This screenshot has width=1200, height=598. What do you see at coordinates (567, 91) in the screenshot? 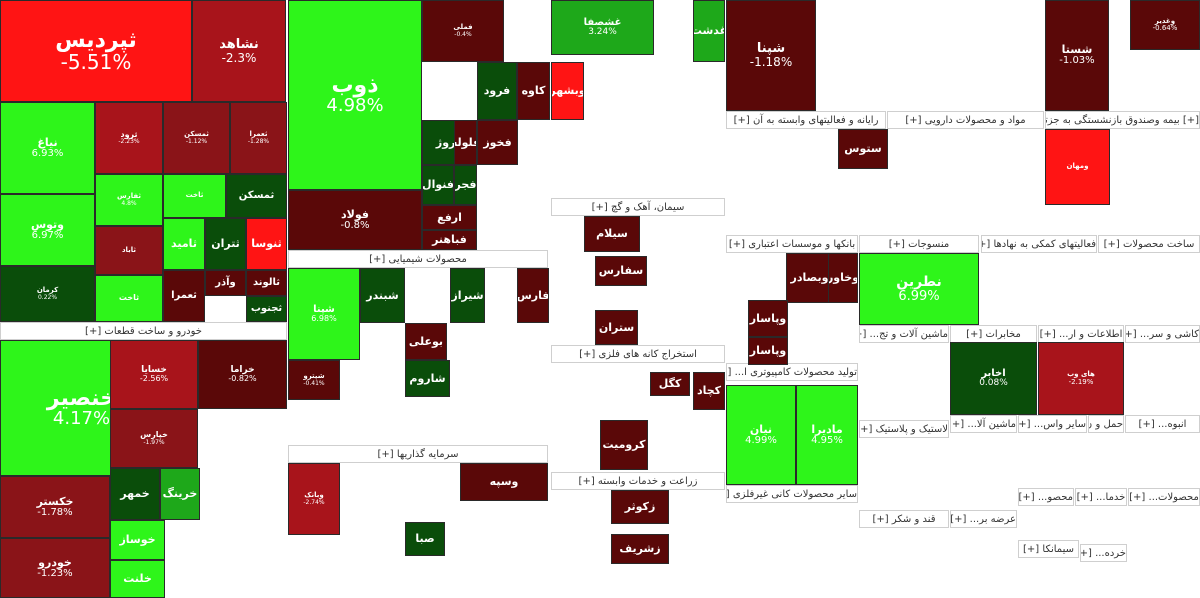
I see `stock-tile: وبشهر` at bounding box center [567, 91].